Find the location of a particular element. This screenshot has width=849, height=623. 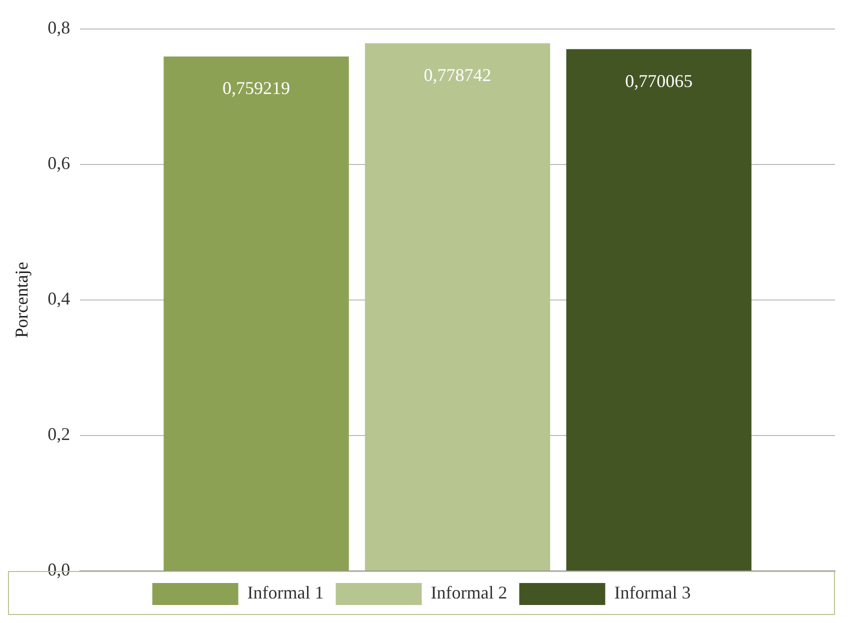

y-tick-label: 0,2 is located at coordinates (59, 434).